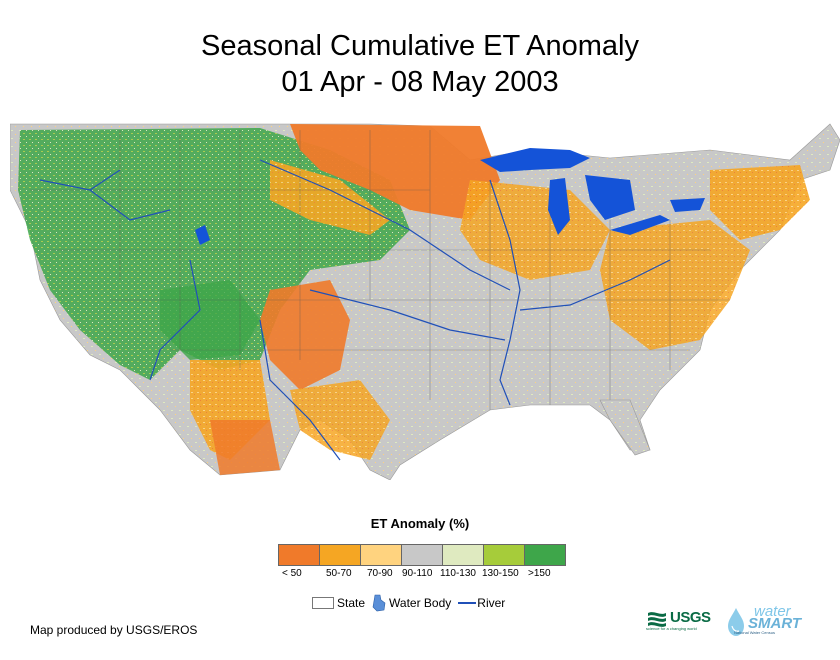  What do you see at coordinates (505, 292) in the screenshot?
I see `mississippi-river` at bounding box center [505, 292].